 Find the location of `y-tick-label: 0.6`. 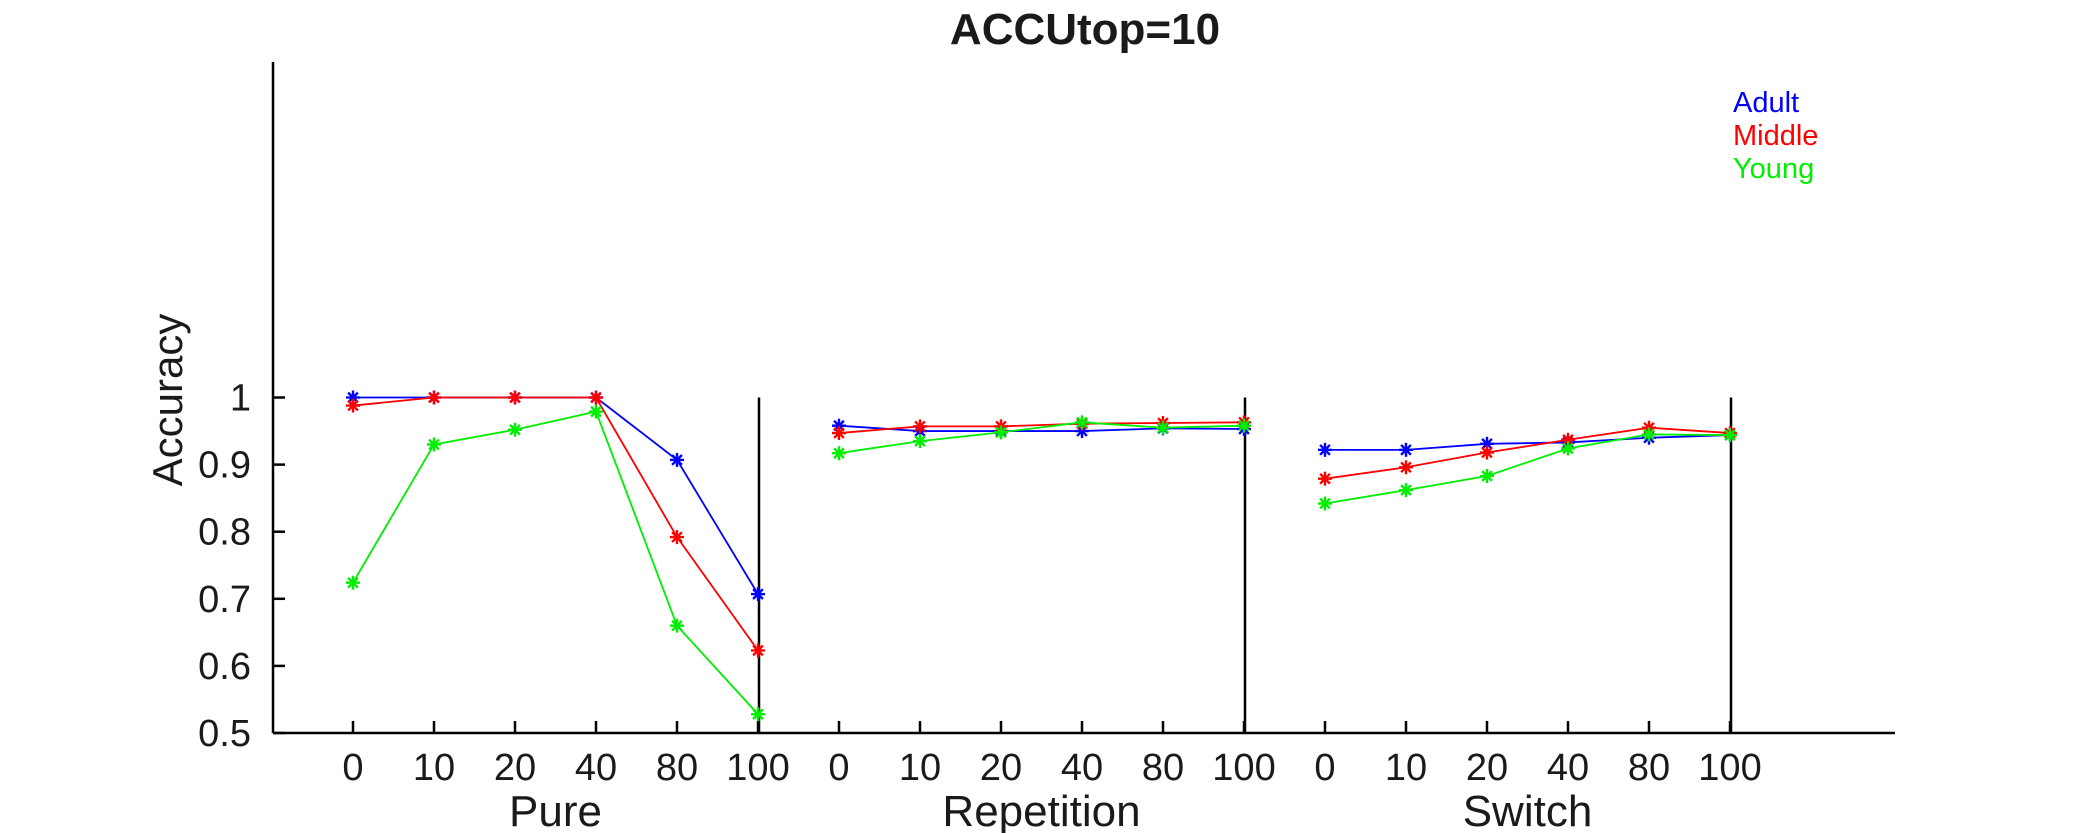

y-tick-label: 0.6 is located at coordinates (224, 667).